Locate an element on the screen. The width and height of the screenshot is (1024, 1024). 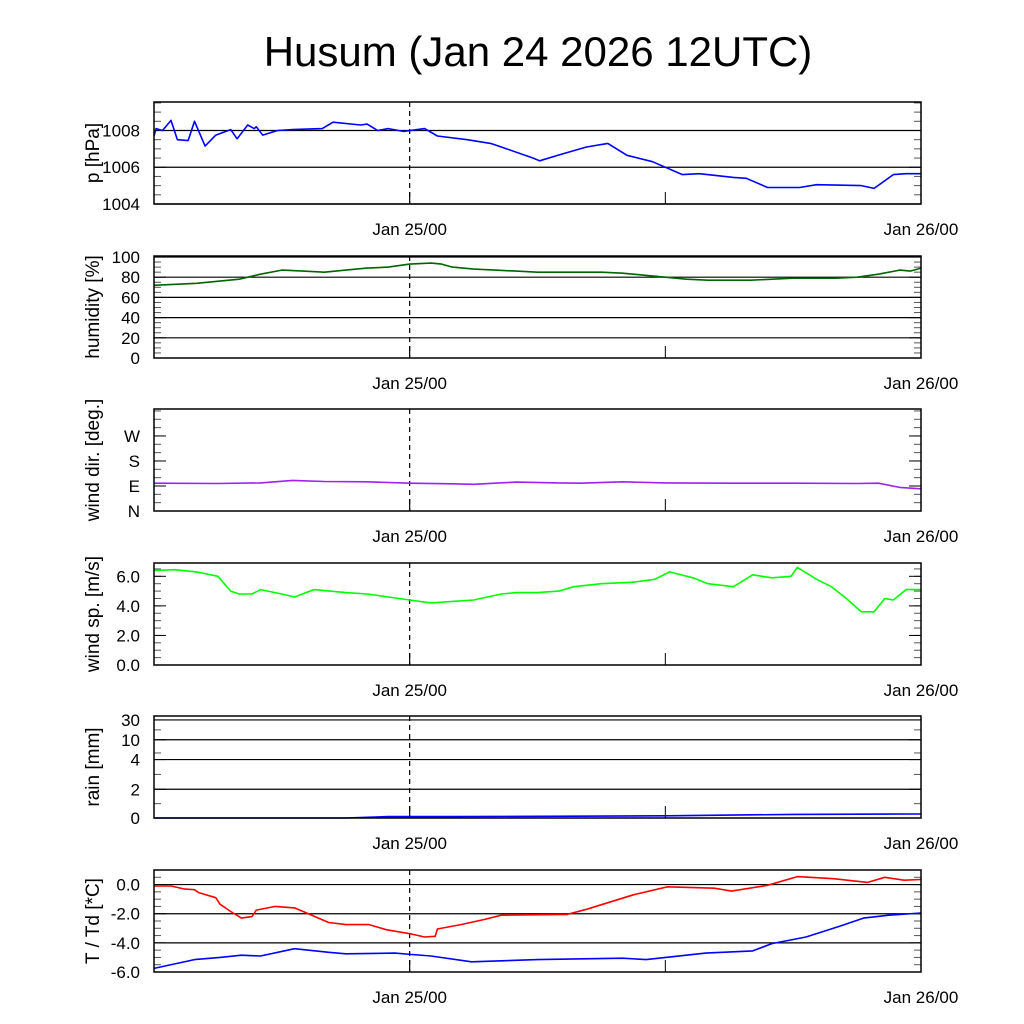
panel-pressure: 1004 1006 1008 Jan 25/00 Jan 26/00 p [hPa] is located at coordinates (521, 170).